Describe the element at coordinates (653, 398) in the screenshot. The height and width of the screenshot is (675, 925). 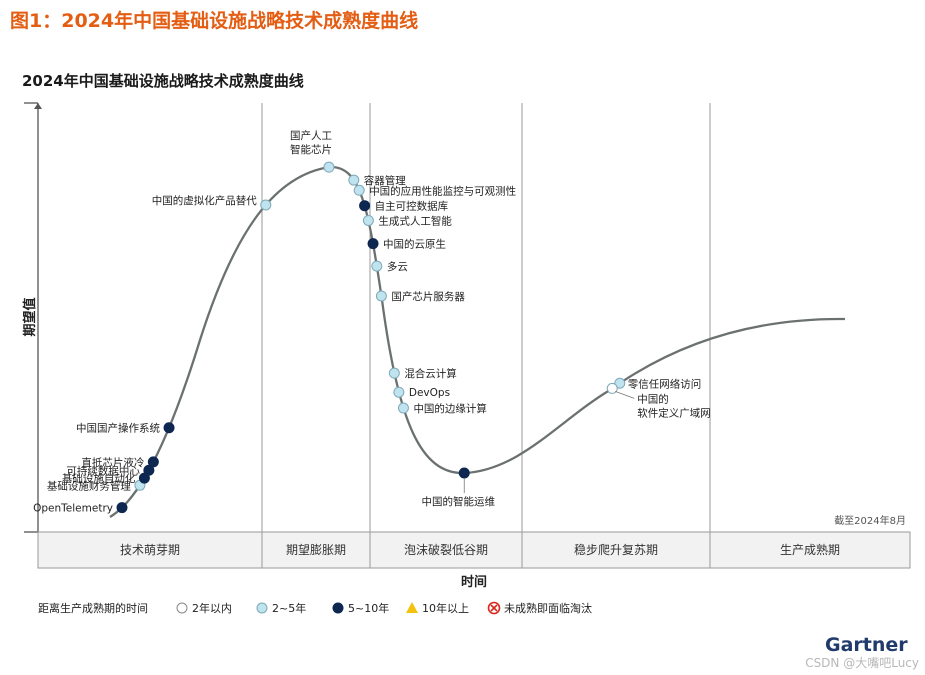
I see `tech-label: 中国的` at that location.